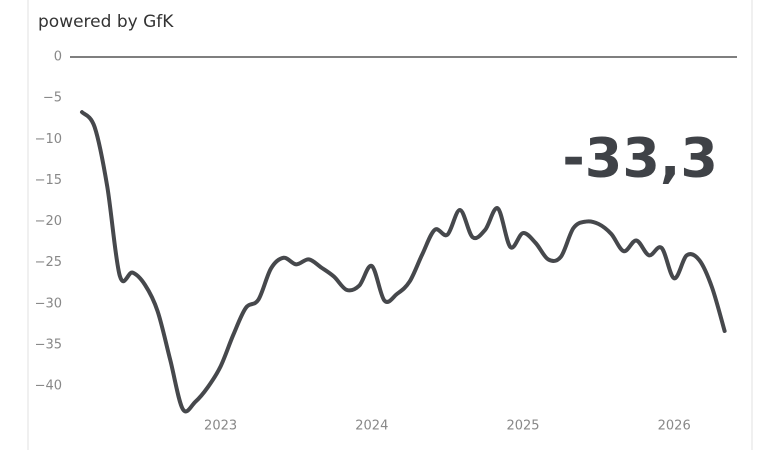 This screenshot has height=450, width=775. I want to click on y-tick-label: −30, so click(48, 303).